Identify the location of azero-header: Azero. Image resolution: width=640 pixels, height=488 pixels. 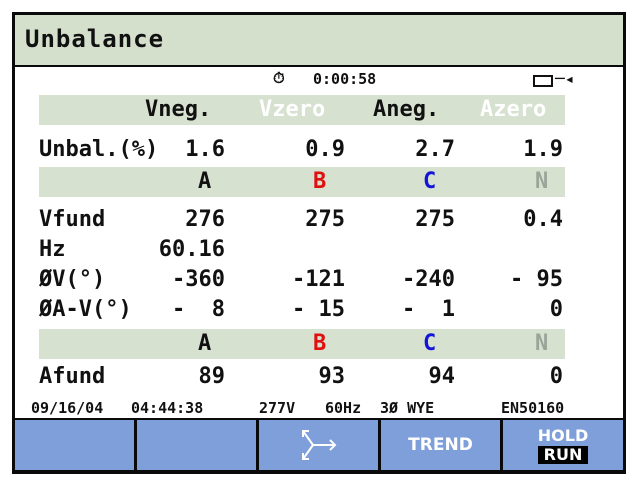
(513, 109).